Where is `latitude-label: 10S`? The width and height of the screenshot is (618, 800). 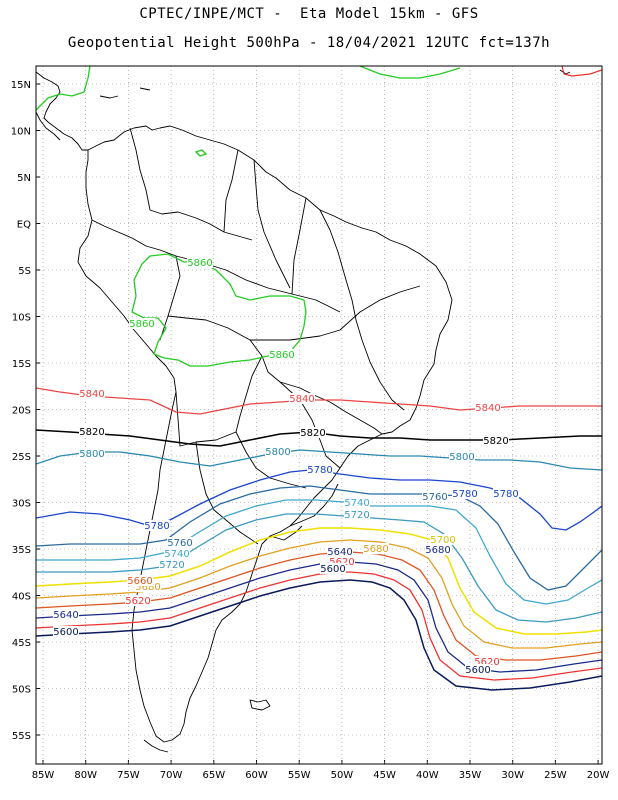 latitude-label: 10S is located at coordinates (21, 318).